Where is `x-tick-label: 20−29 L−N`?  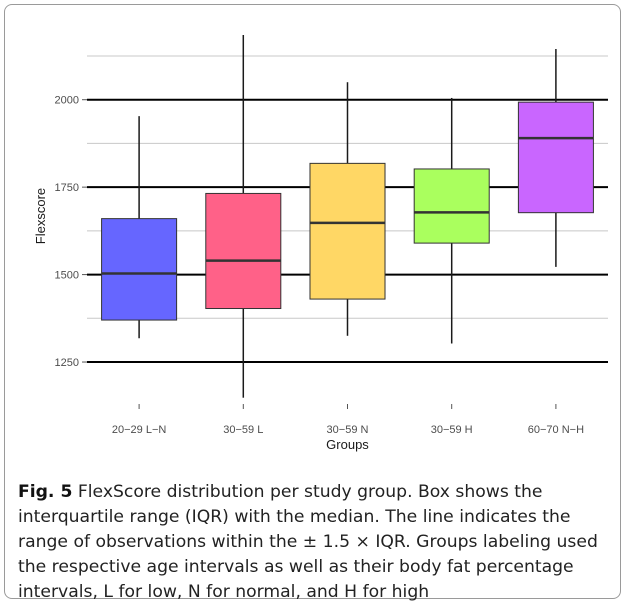 x-tick-label: 20−29 L−N is located at coordinates (139, 430).